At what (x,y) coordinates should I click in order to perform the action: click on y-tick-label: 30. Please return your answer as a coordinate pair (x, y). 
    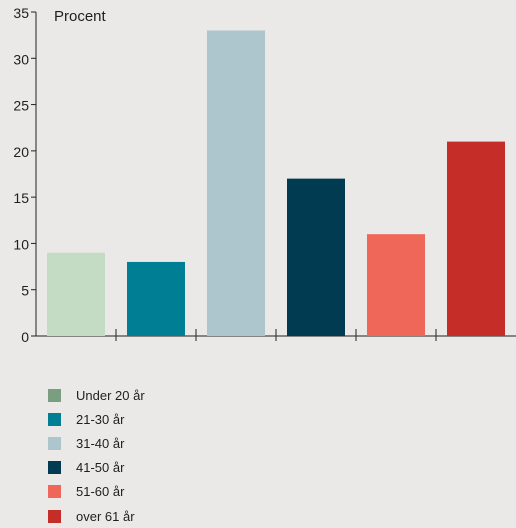
    Looking at the image, I should click on (21, 59).